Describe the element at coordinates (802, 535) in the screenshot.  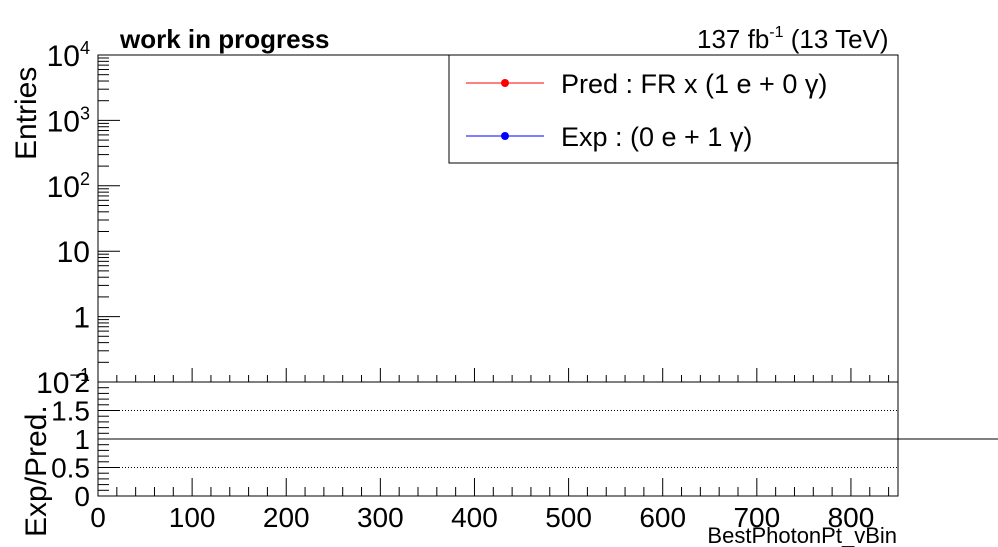
I see `x-axis-label: BestPhotonPt_vBin` at that location.